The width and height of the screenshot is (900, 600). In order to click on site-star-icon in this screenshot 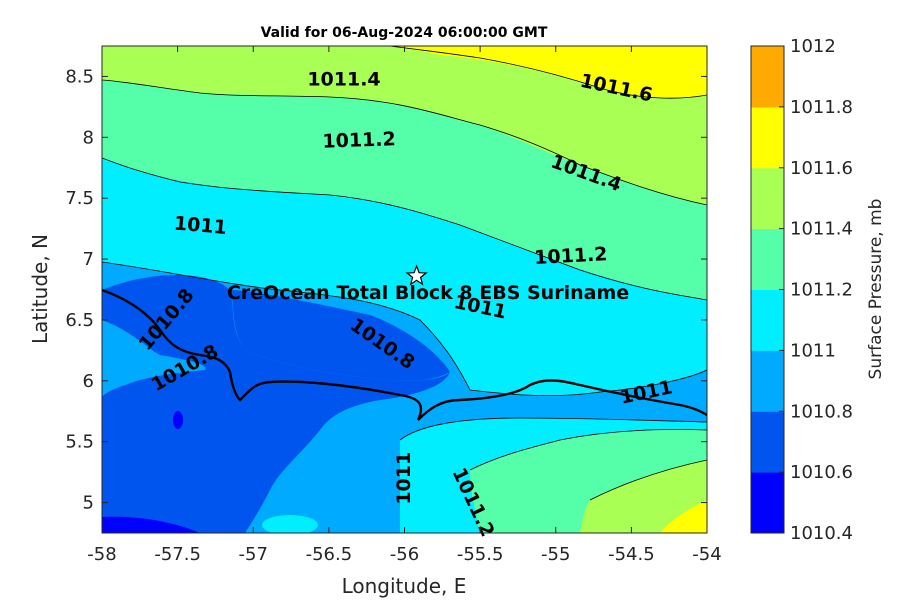, I will do `click(416, 275)`.